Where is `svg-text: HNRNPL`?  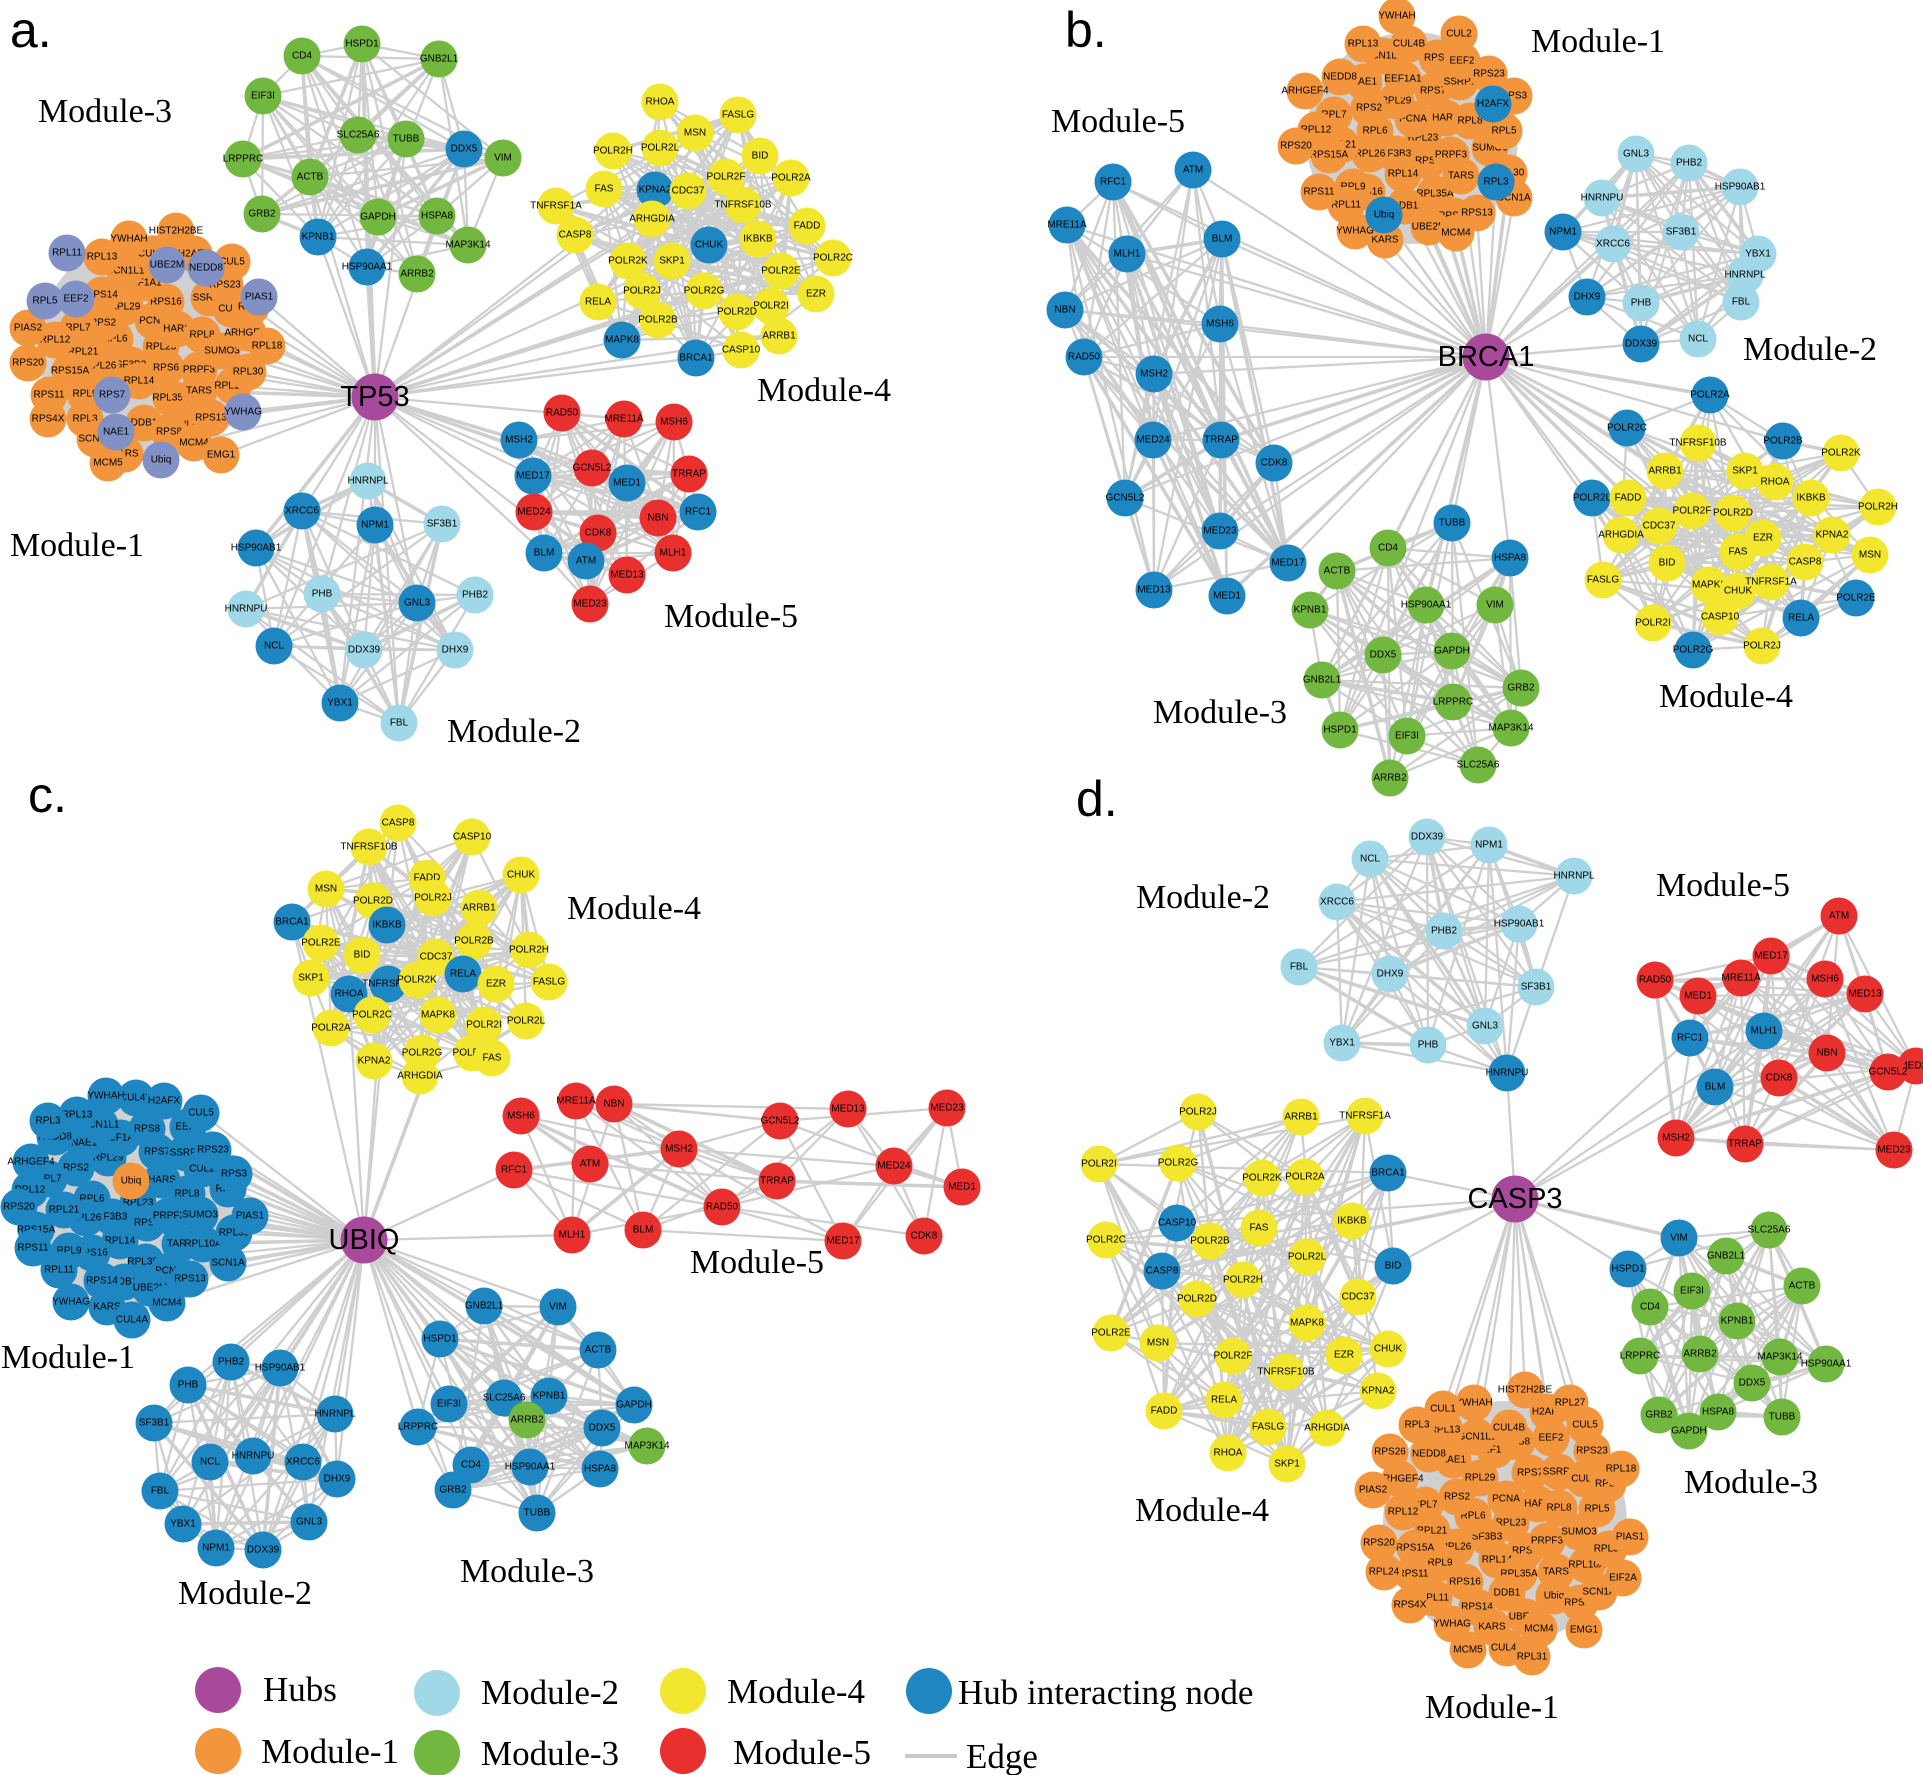 svg-text: HNRNPL is located at coordinates (1574, 876).